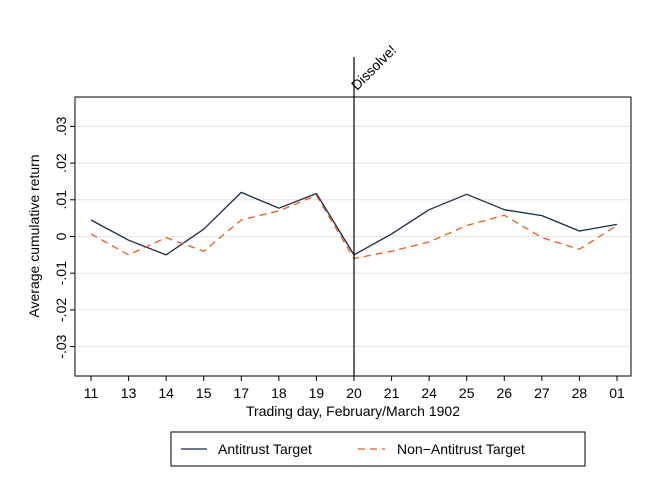 This screenshot has width=660, height=479. I want to click on x-tick-label: 26, so click(504, 393).